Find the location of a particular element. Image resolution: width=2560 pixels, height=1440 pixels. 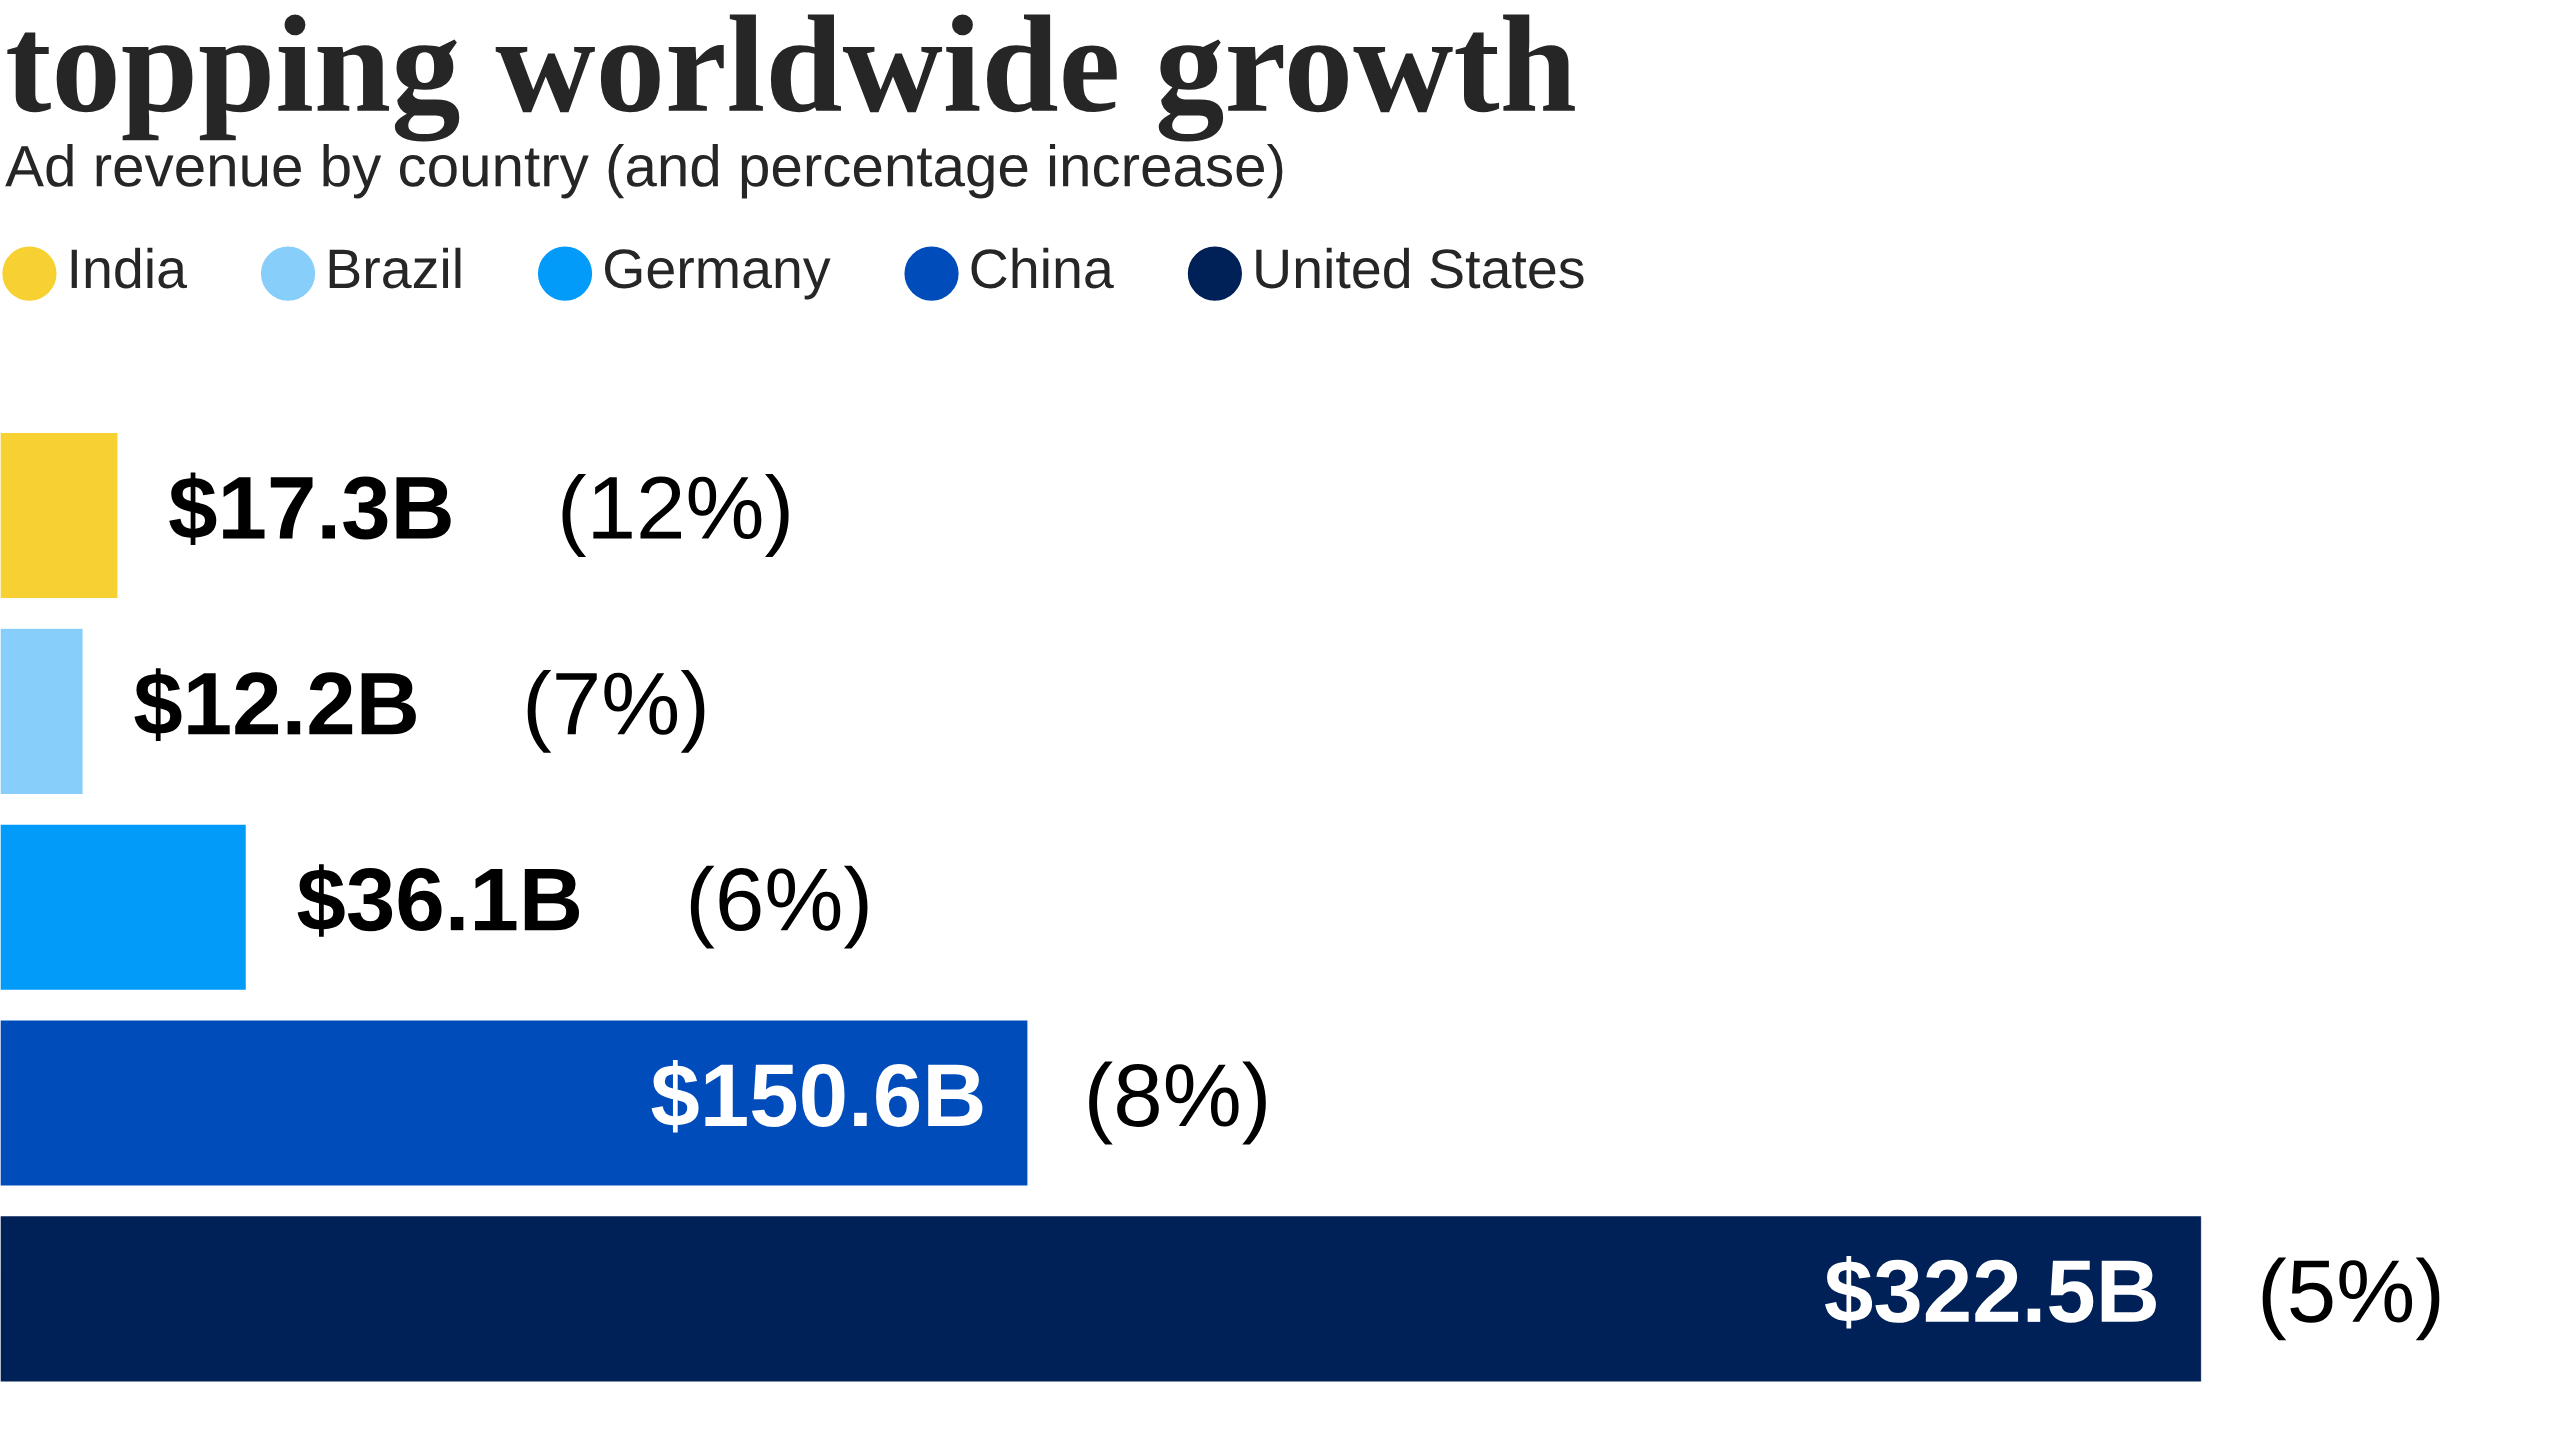

text: United States is located at coordinates (1420, 268).